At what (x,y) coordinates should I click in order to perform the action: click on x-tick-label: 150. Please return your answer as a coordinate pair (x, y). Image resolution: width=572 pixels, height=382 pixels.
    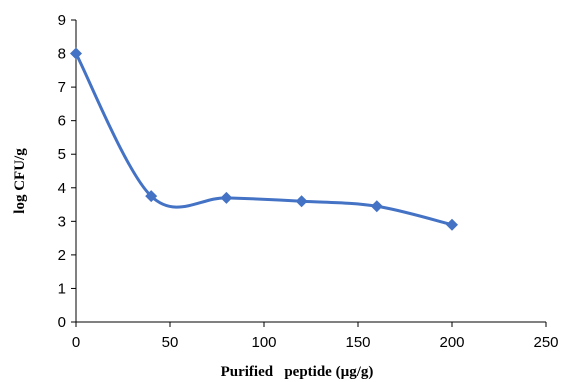
    Looking at the image, I should click on (357, 342).